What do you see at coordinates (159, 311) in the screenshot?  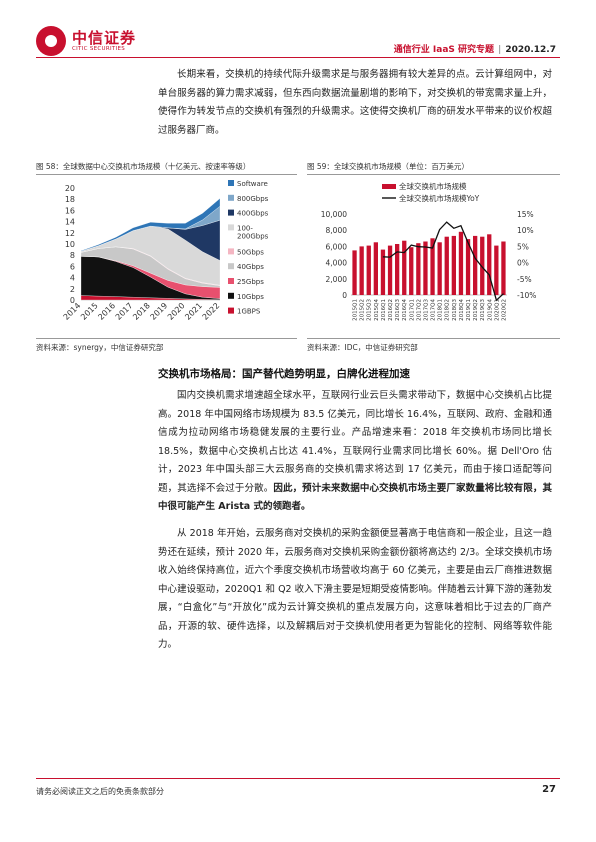 I see `x-tick-label: 2019` at bounding box center [159, 311].